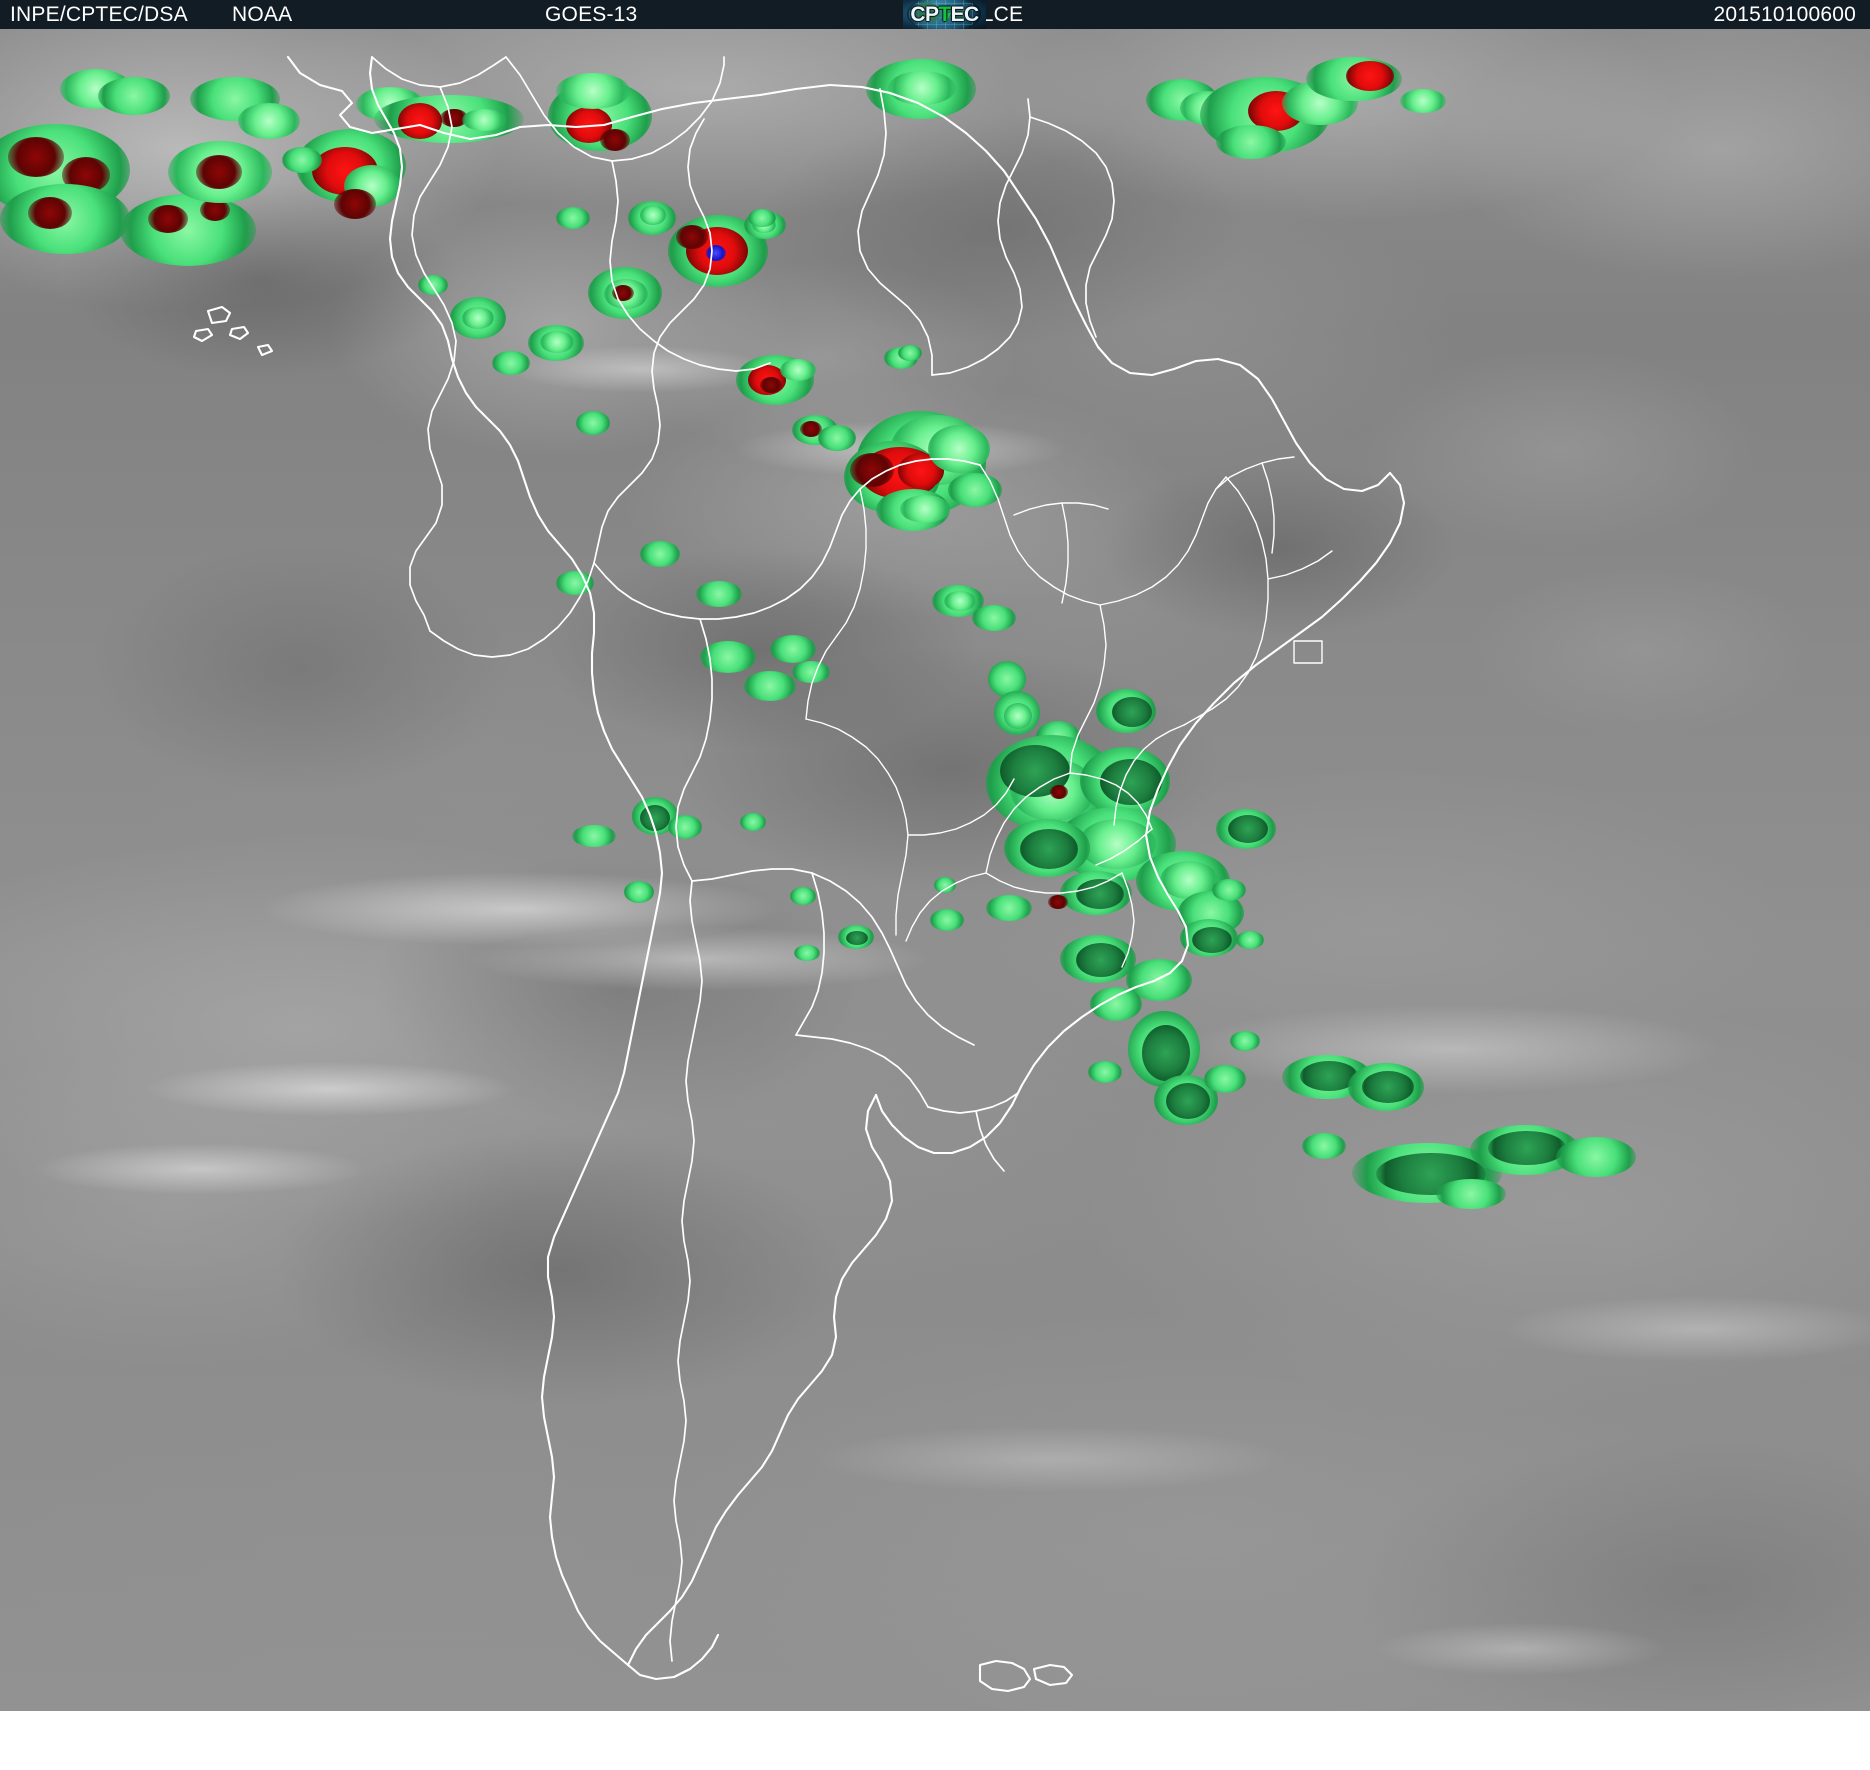  I want to click on logo-text-c: CP, so click(924, 14).